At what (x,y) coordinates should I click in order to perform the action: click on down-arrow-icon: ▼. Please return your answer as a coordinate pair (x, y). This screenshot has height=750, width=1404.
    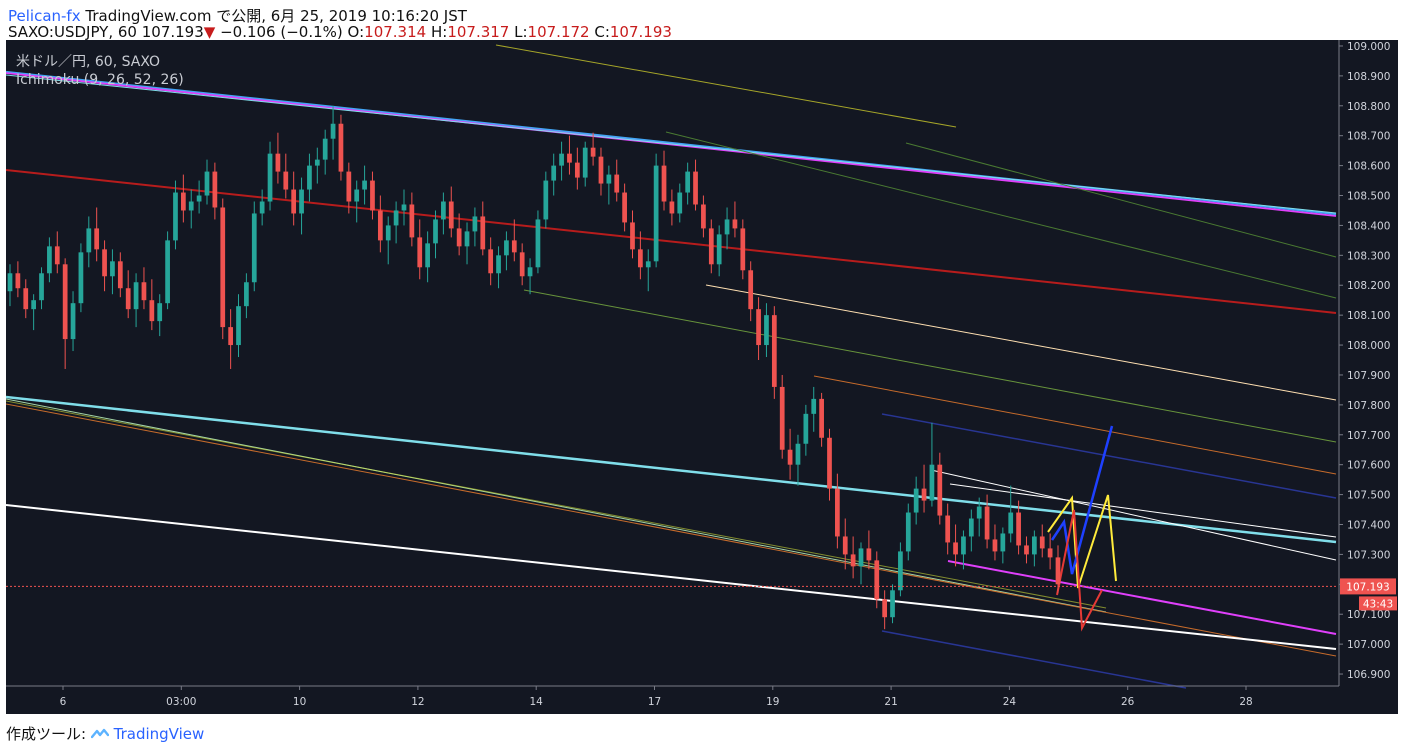
    Looking at the image, I should click on (209, 32).